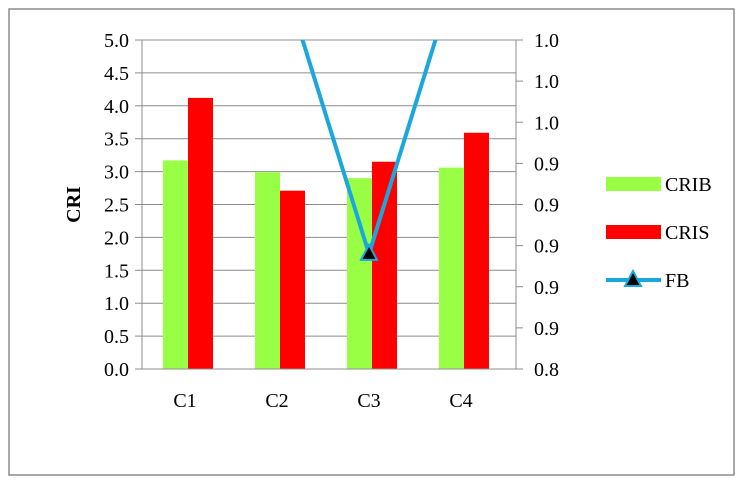  I want to click on marker-fb-c3, so click(369, 251).